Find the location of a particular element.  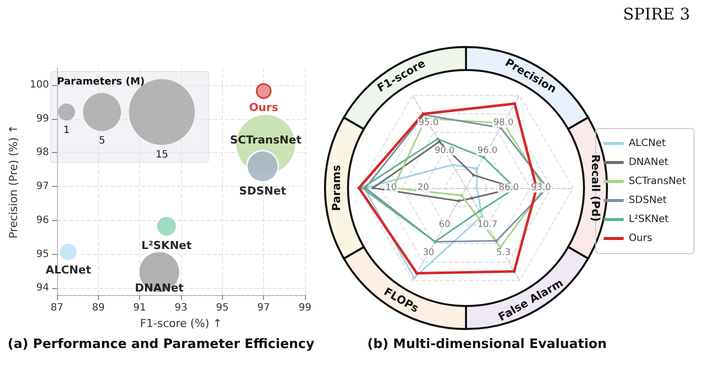

text: 95.0 is located at coordinates (428, 123).